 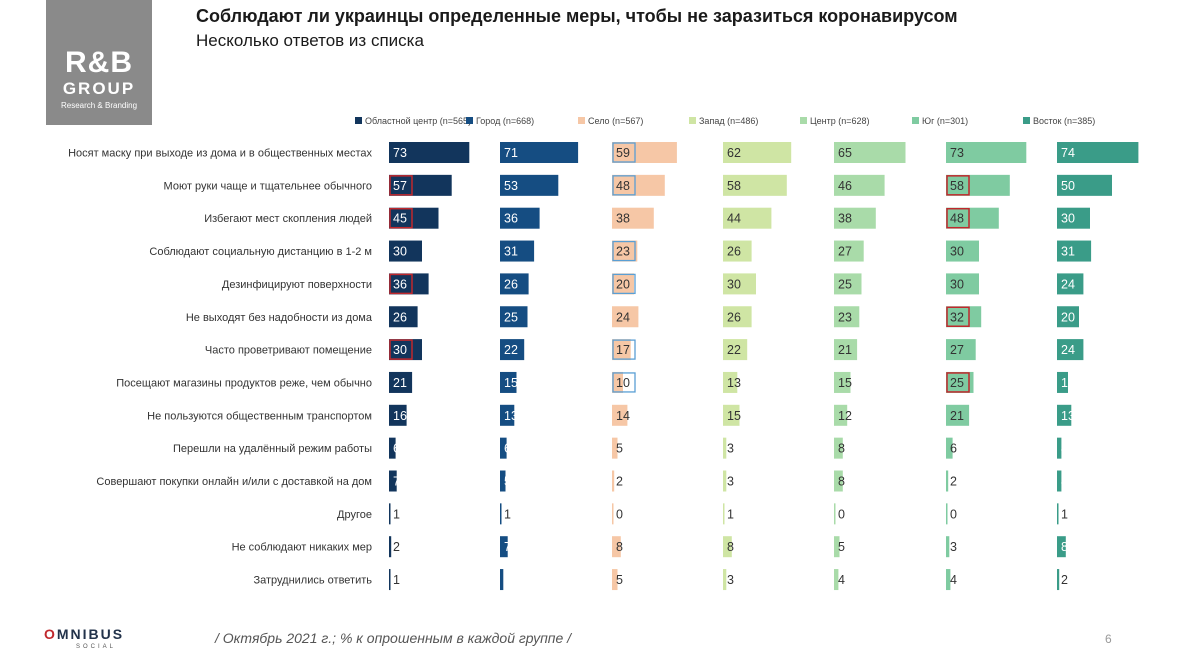 What do you see at coordinates (511, 317) in the screenshot?
I see `data-label: 25` at bounding box center [511, 317].